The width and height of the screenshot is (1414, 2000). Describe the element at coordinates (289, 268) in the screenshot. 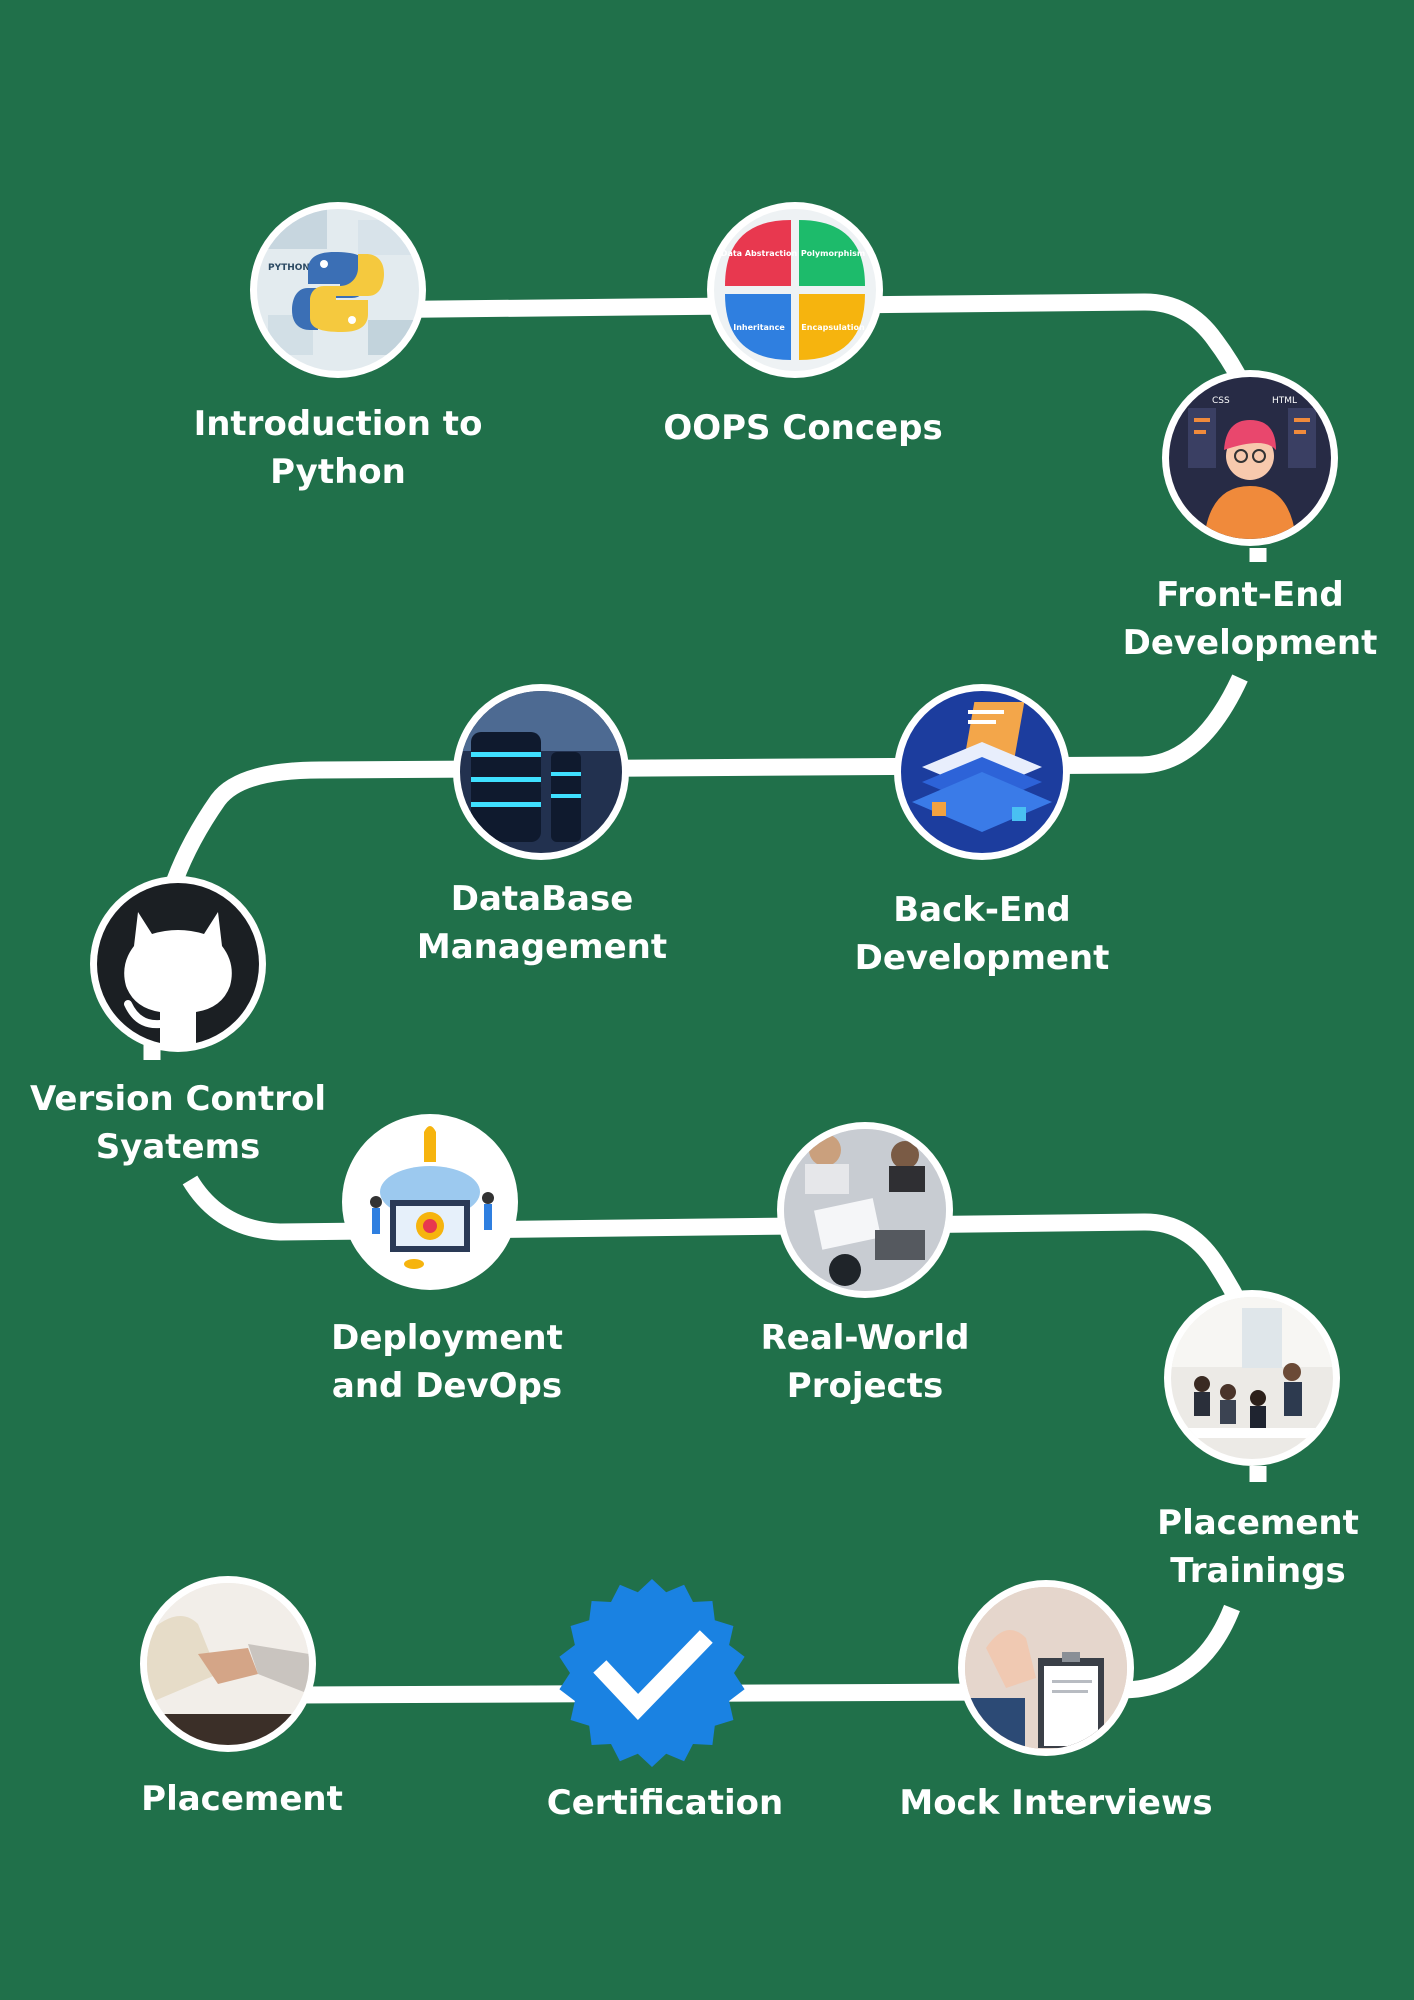

I see `python-word: PYTHON` at that location.